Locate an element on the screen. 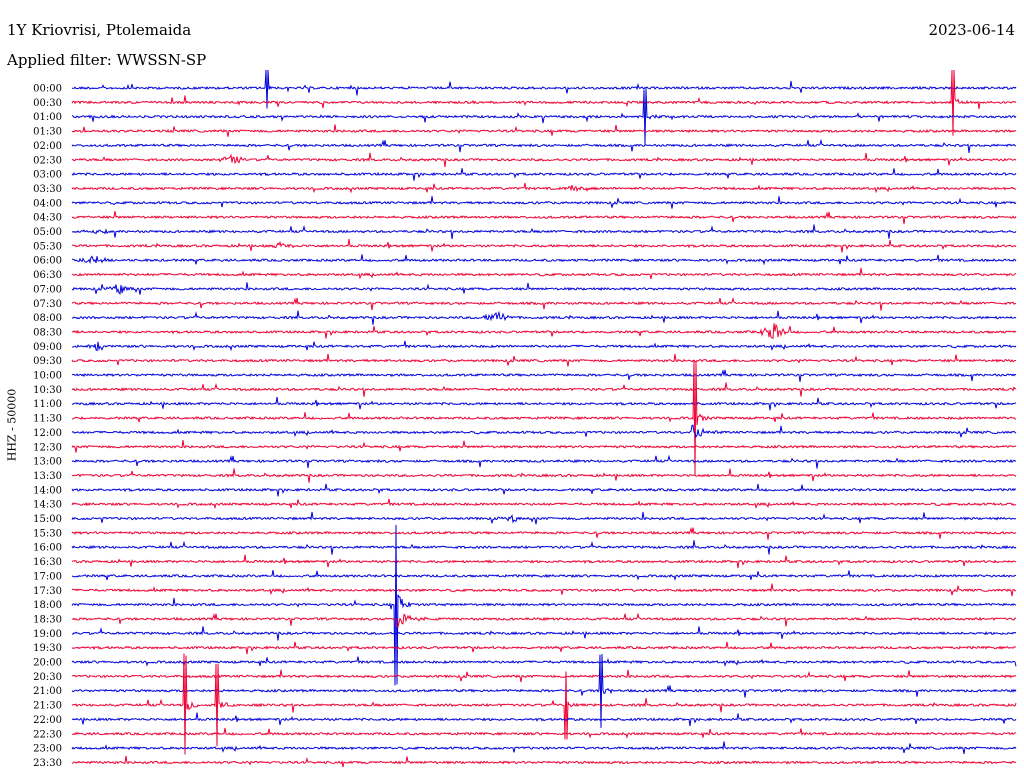  row-label-1700: 17:00 is located at coordinates (47, 576).